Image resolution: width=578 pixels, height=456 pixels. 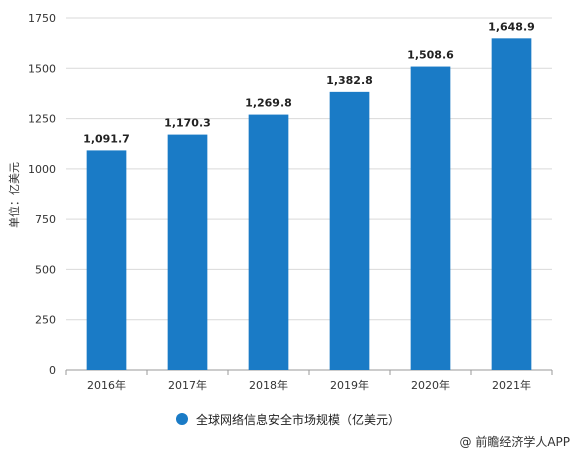 I want to click on x-tick-label: 2016年, so click(x=106, y=385).